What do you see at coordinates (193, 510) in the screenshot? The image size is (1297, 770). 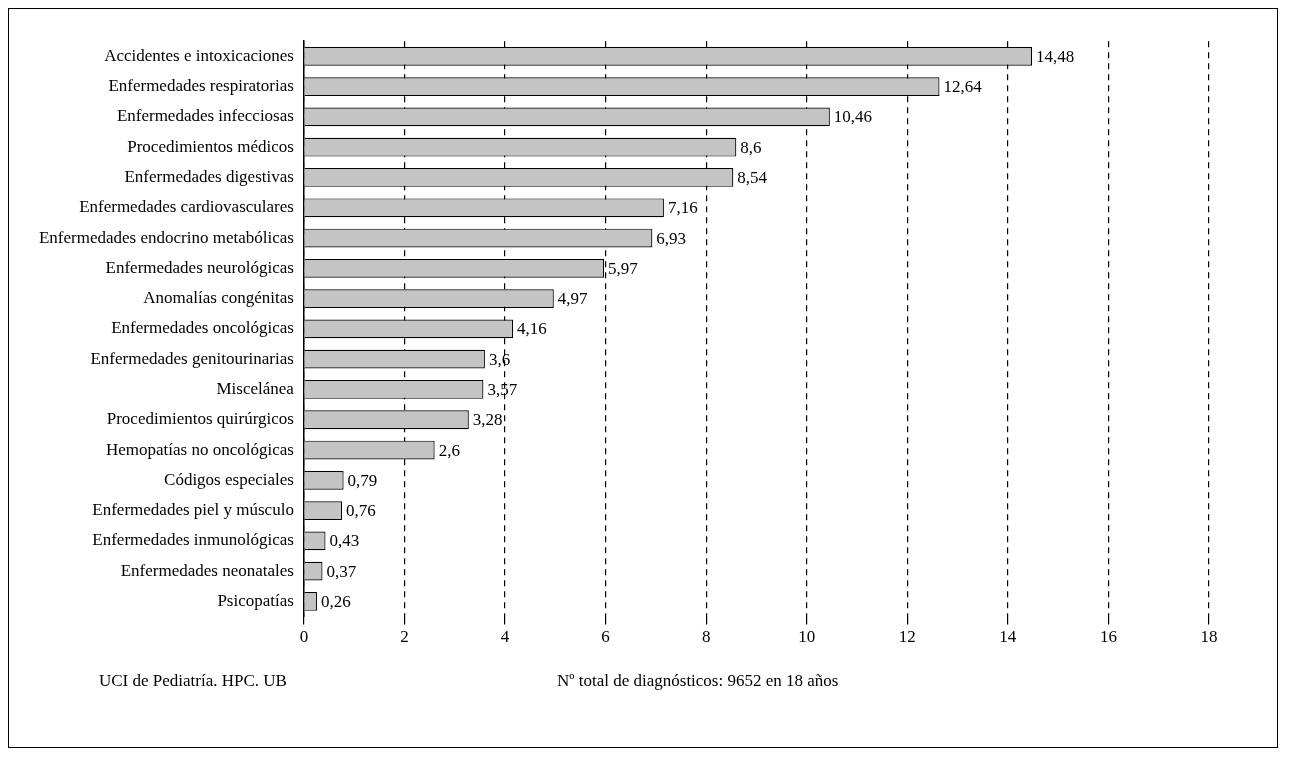 I see `y-tick-label: Enfermedades piel y músculo` at bounding box center [193, 510].